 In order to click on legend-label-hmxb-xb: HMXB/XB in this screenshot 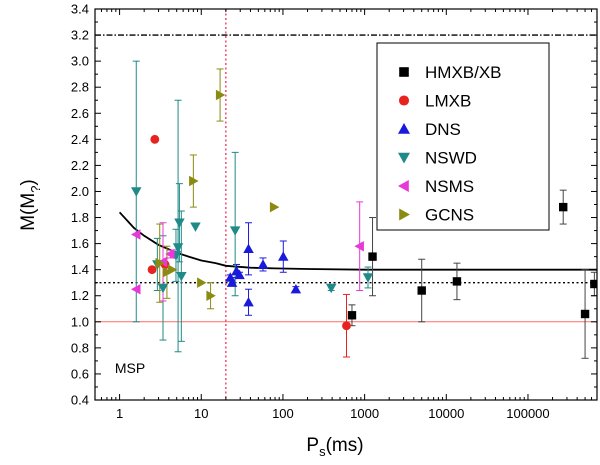, I will do `click(463, 72)`.